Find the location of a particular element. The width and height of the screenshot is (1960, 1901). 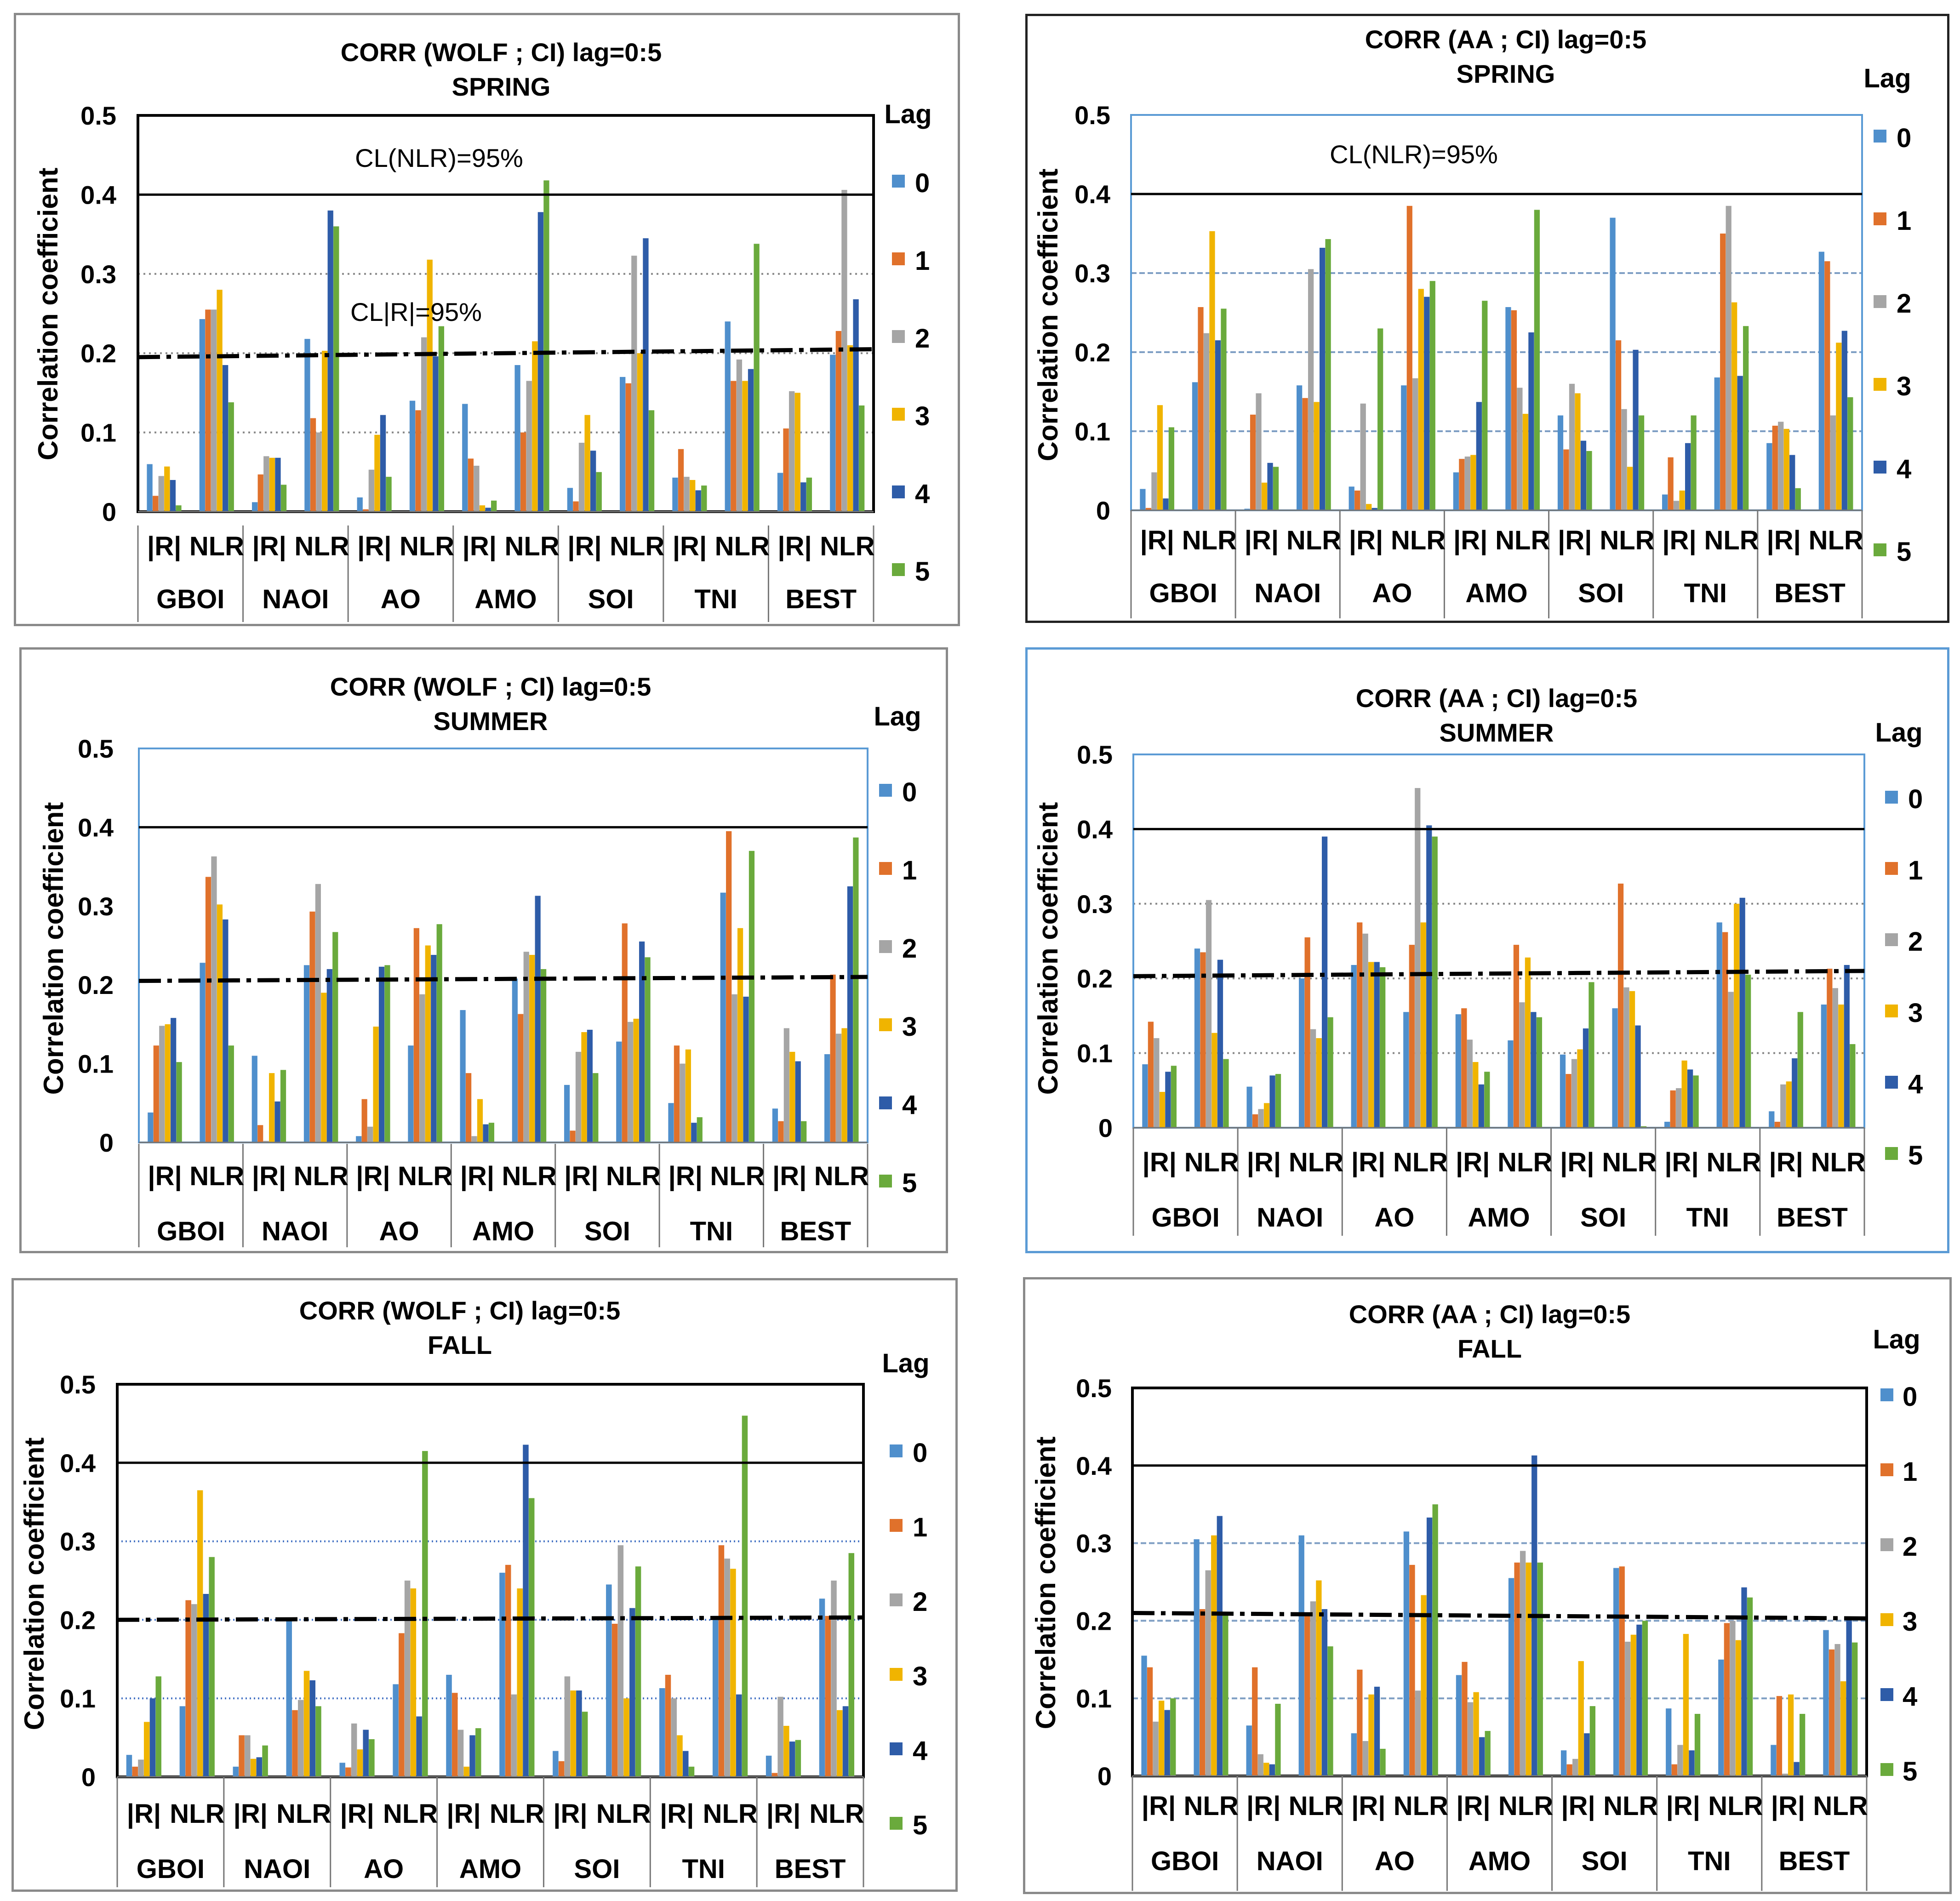

bar-naoi-nlr-lag2 is located at coordinates (1313, 1688).